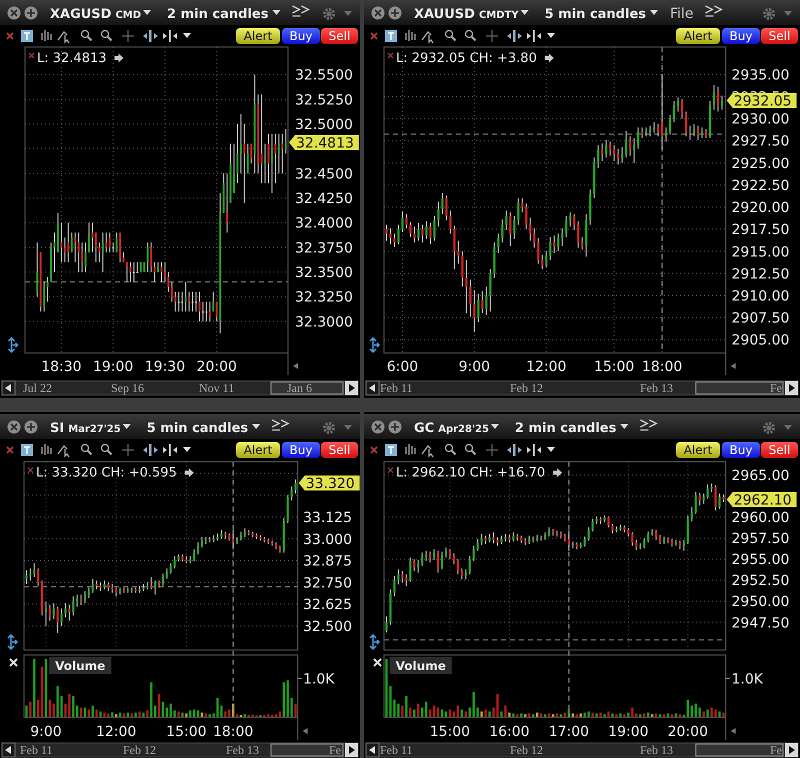 This screenshot has width=800, height=758. Describe the element at coordinates (165, 367) in the screenshot. I see `x-tick-label: 19:30` at that location.